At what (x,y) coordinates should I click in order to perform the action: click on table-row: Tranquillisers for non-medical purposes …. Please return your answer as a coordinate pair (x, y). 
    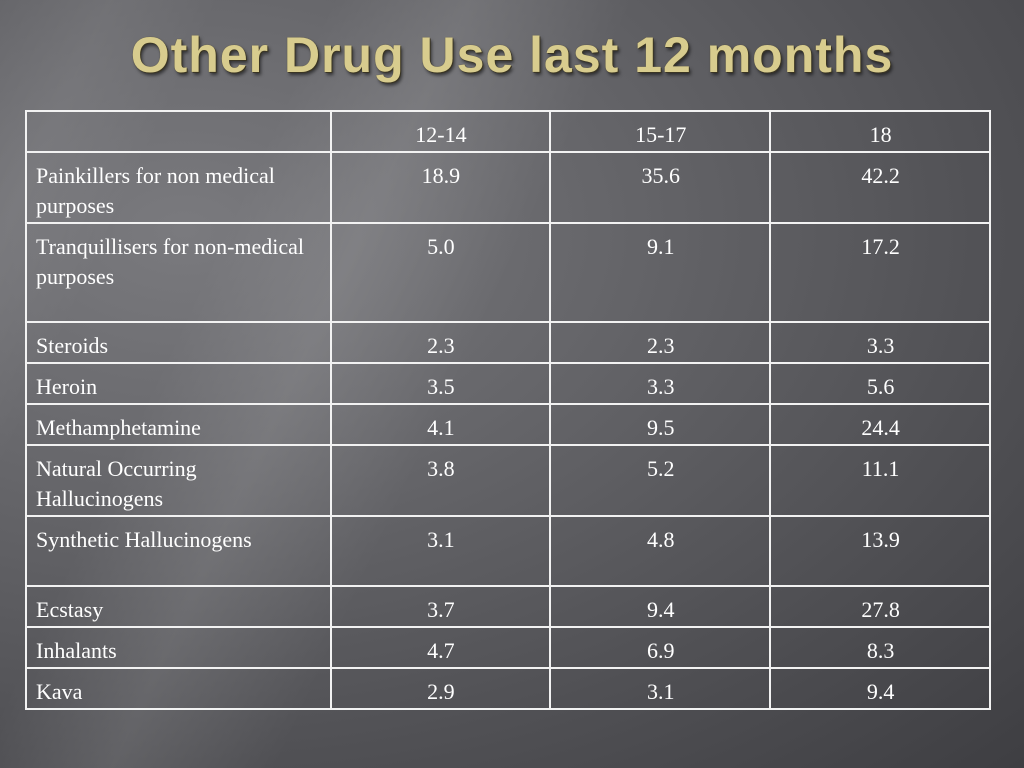
    Looking at the image, I should click on (508, 272).